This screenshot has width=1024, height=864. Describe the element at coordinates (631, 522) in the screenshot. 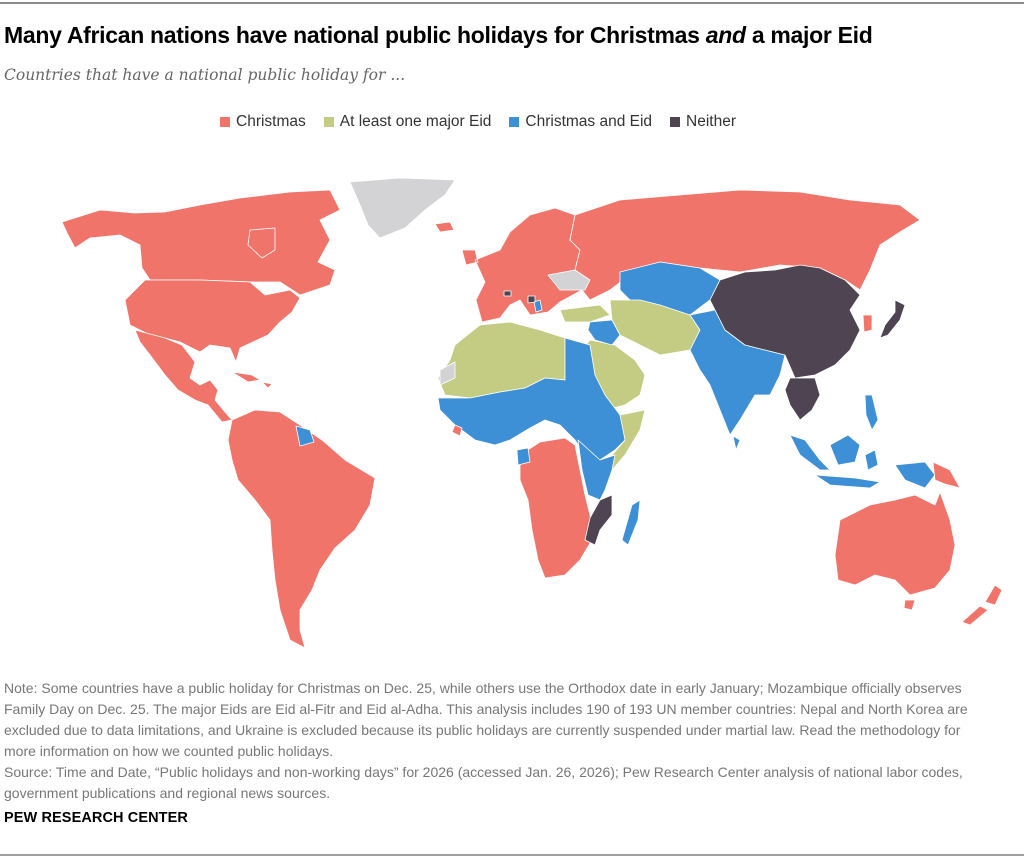

I see `region-madagascar` at that location.